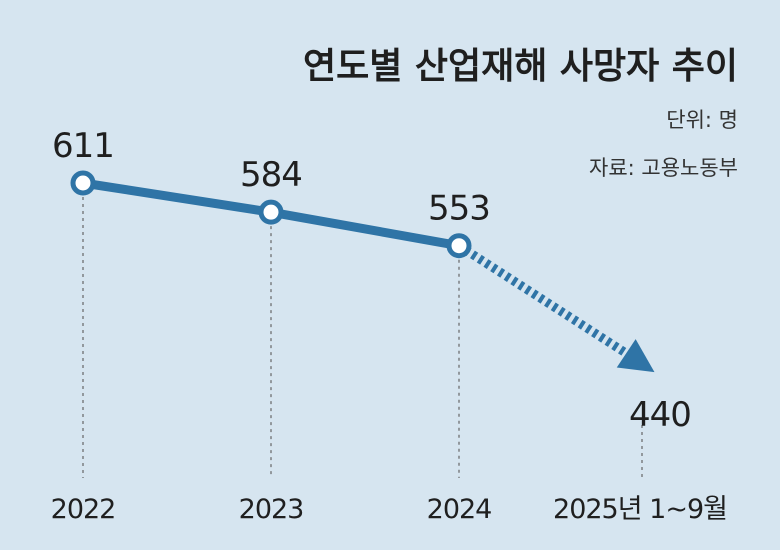 Image resolution: width=780 pixels, height=550 pixels. Describe the element at coordinates (177, 197) in the screenshot. I see `line-segment-2022-2023` at that location.